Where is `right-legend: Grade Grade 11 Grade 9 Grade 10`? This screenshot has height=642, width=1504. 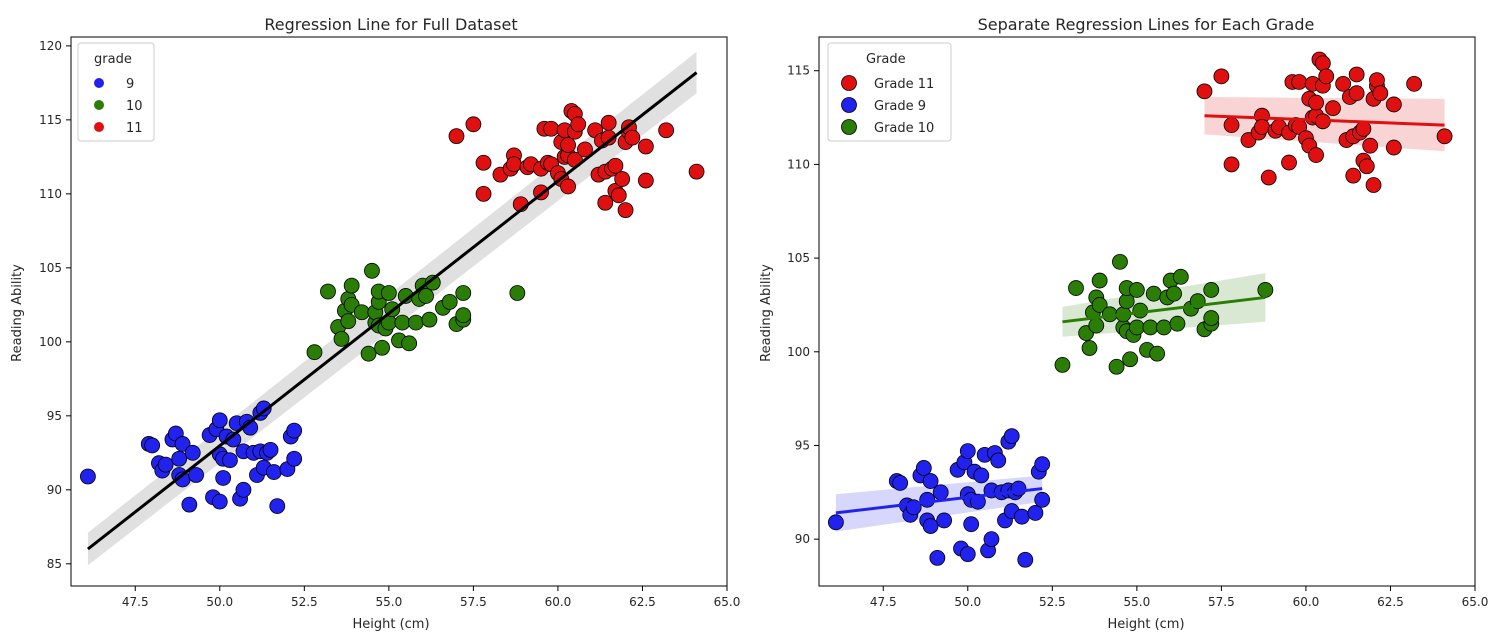
right-legend: Grade Grade 11 Grade 9 Grade 10 is located at coordinates (889, 92).